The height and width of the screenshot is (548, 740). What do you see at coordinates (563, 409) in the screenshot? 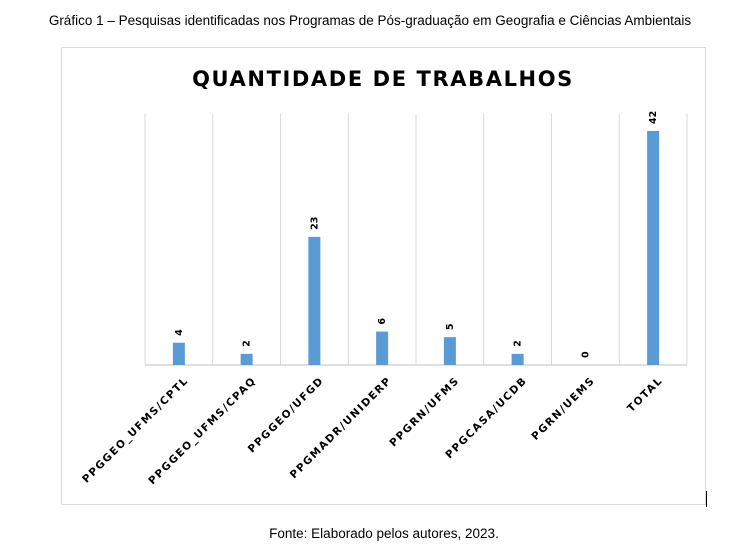
I see `category-label-7: PGRN/UEMS` at bounding box center [563, 409].